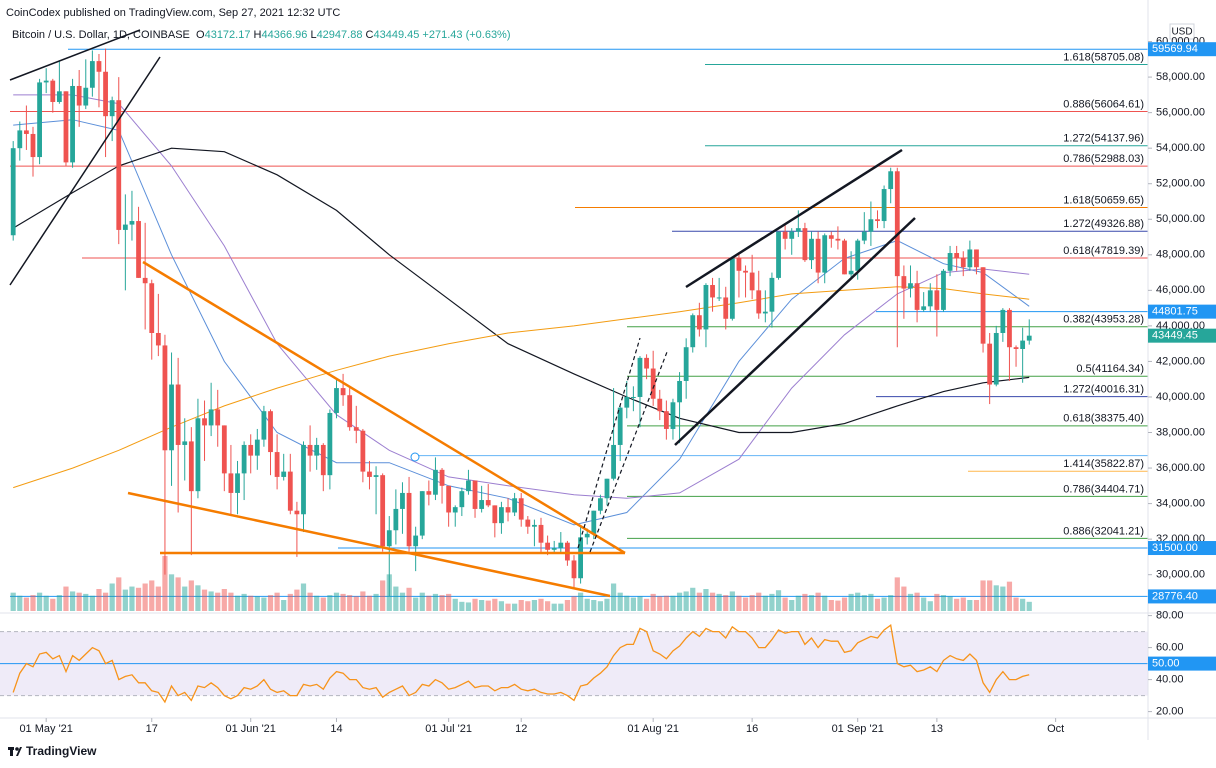 This screenshot has width=1216, height=768. Describe the element at coordinates (15, 751) in the screenshot. I see `brand-logo` at that location.